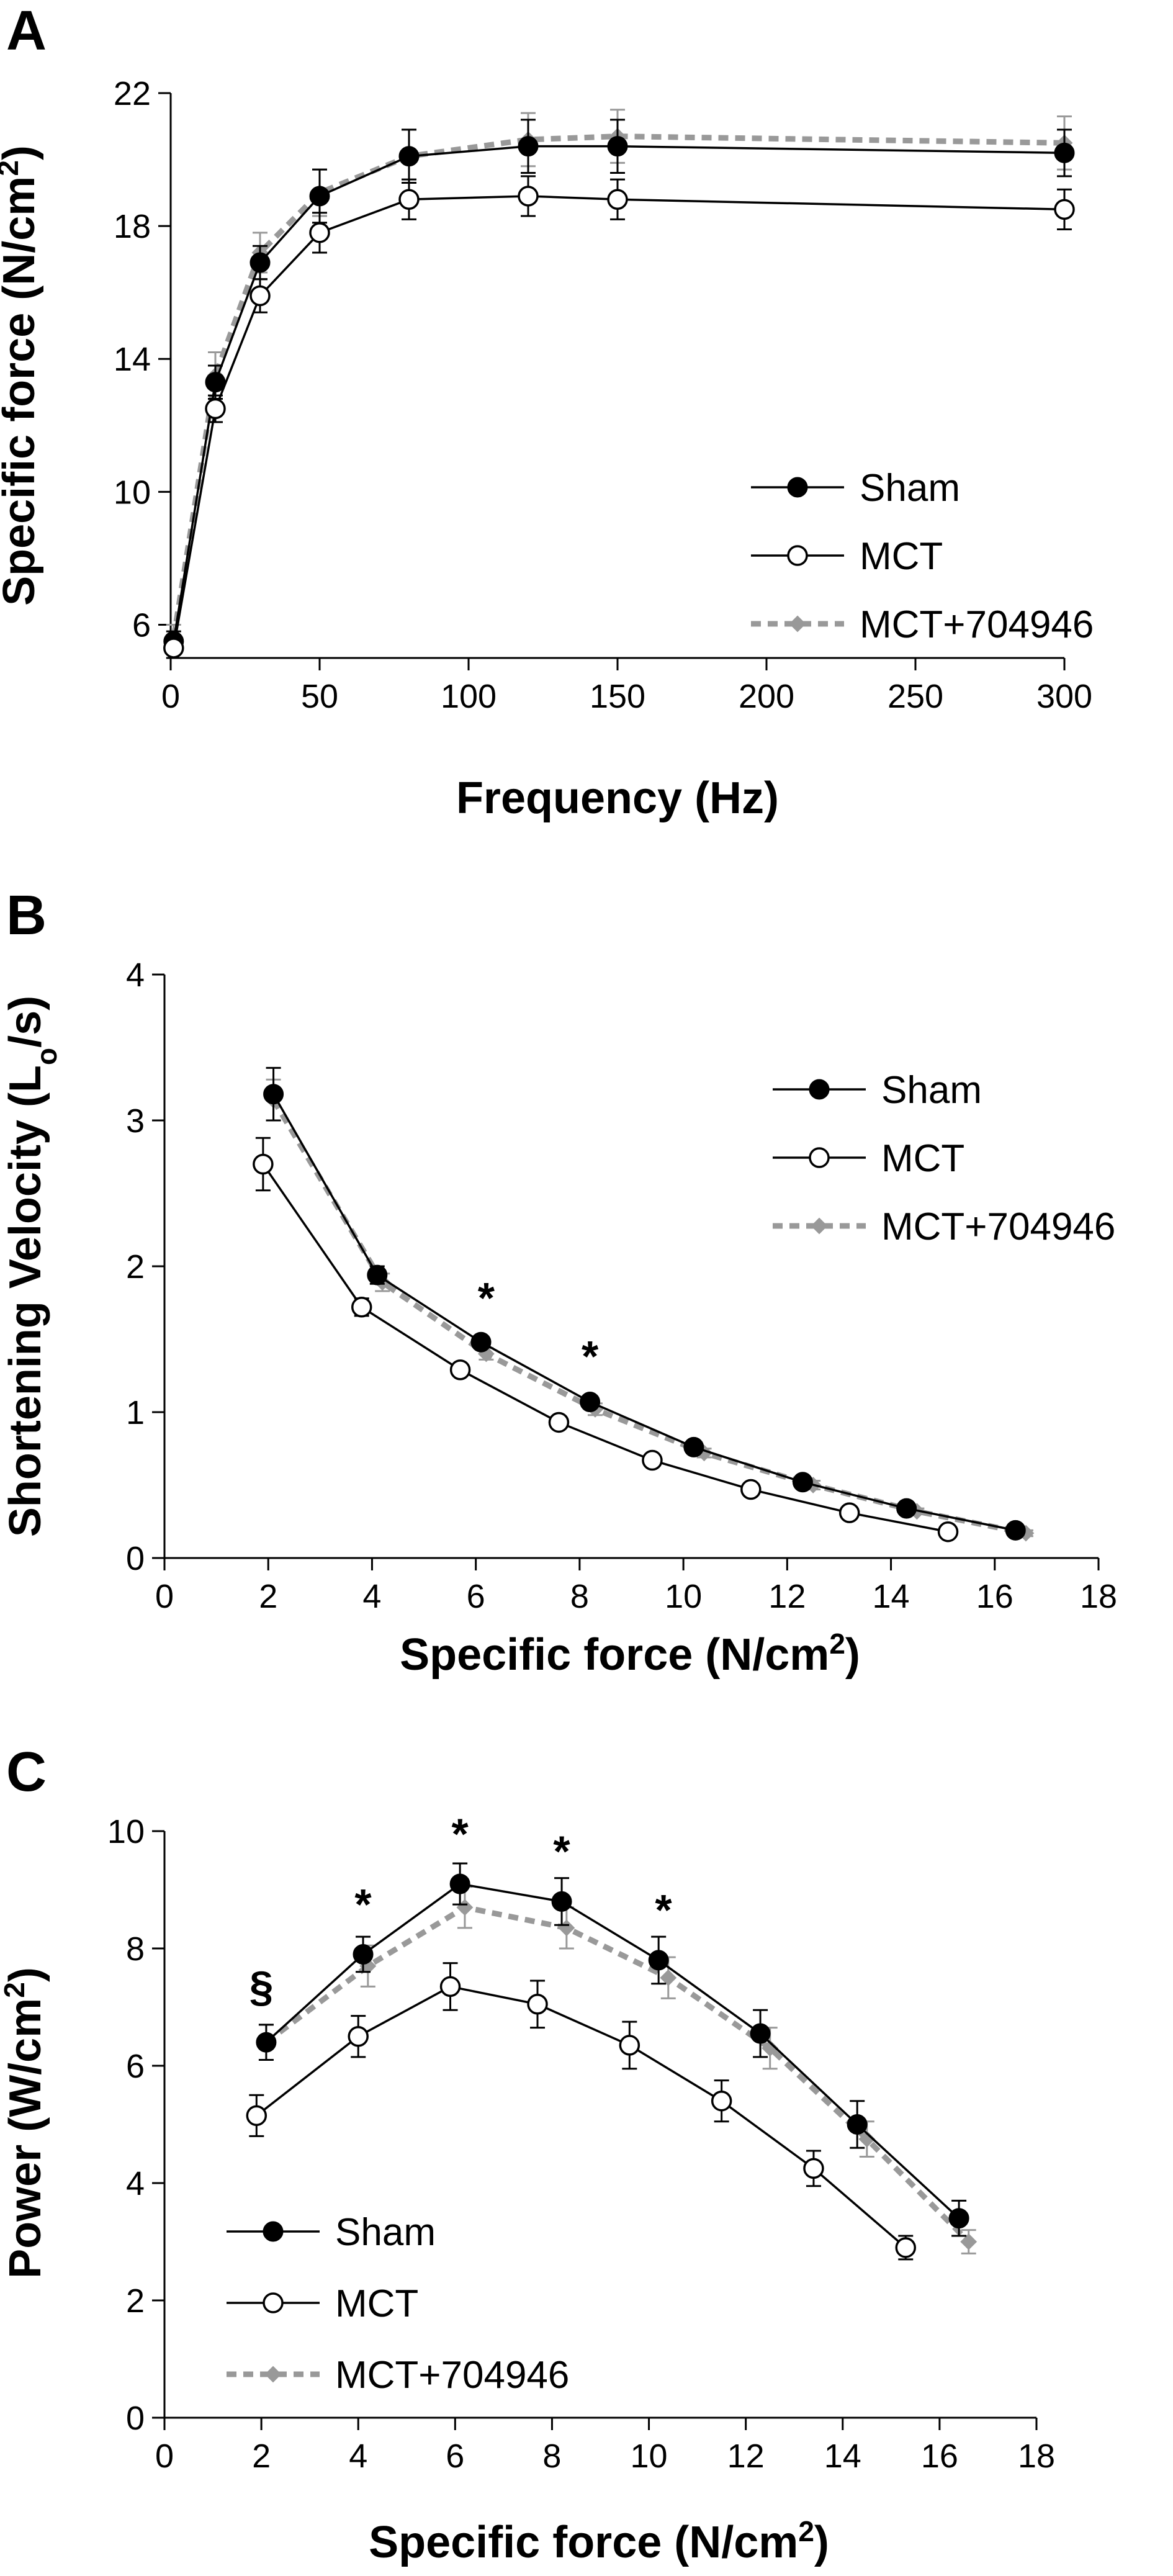 This screenshot has height=2576, width=1173. What do you see at coordinates (135, 1121) in the screenshot?
I see `y-tick-label: 3` at bounding box center [135, 1121].